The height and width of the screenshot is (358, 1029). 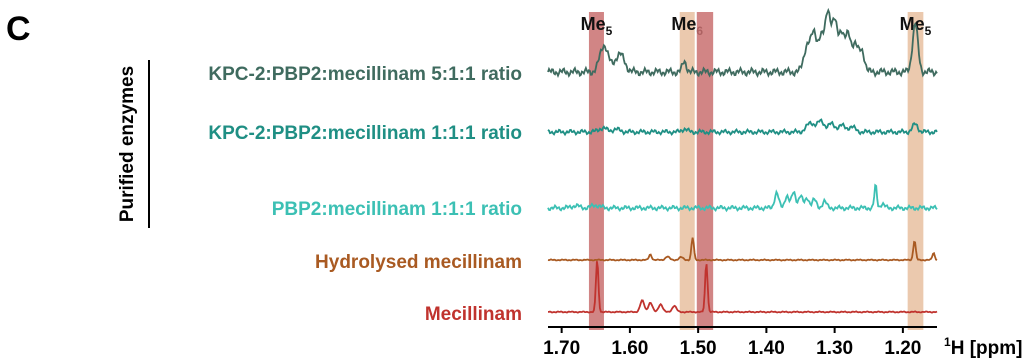 I want to click on series-label: KPC-2:PBP2:mecillinam 5:1:1 ratio, so click(x=365, y=74).